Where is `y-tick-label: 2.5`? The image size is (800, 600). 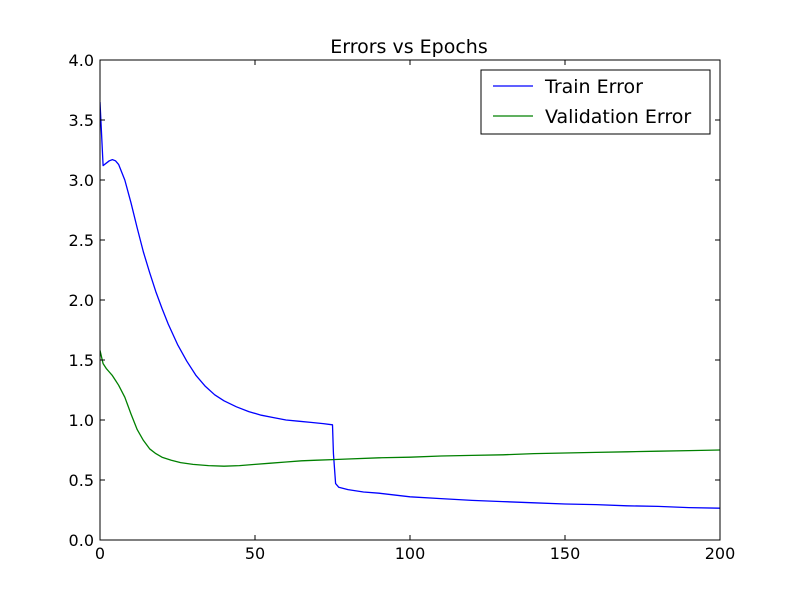 y-tick-label: 2.5 is located at coordinates (81, 240).